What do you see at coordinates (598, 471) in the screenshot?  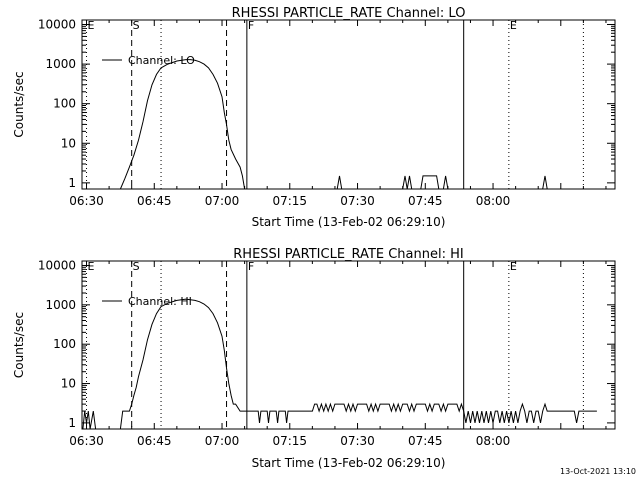 I see `footer-timestamp: 13-Oct-2021 13:10` at bounding box center [598, 471].